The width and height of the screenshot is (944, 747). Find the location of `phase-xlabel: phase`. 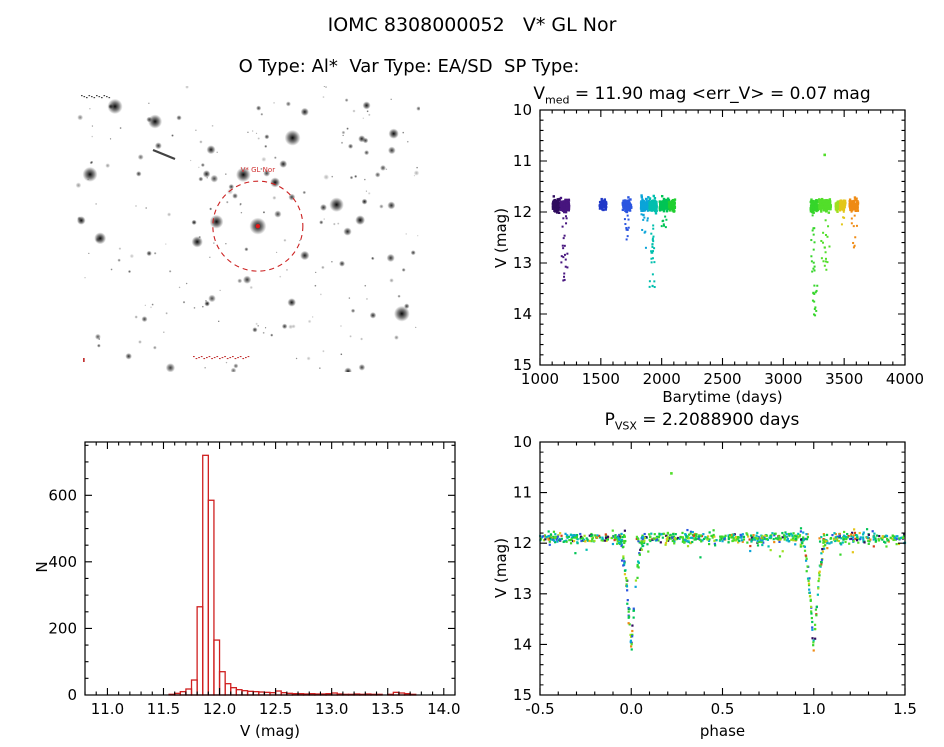

phase-xlabel: phase is located at coordinates (722, 731).